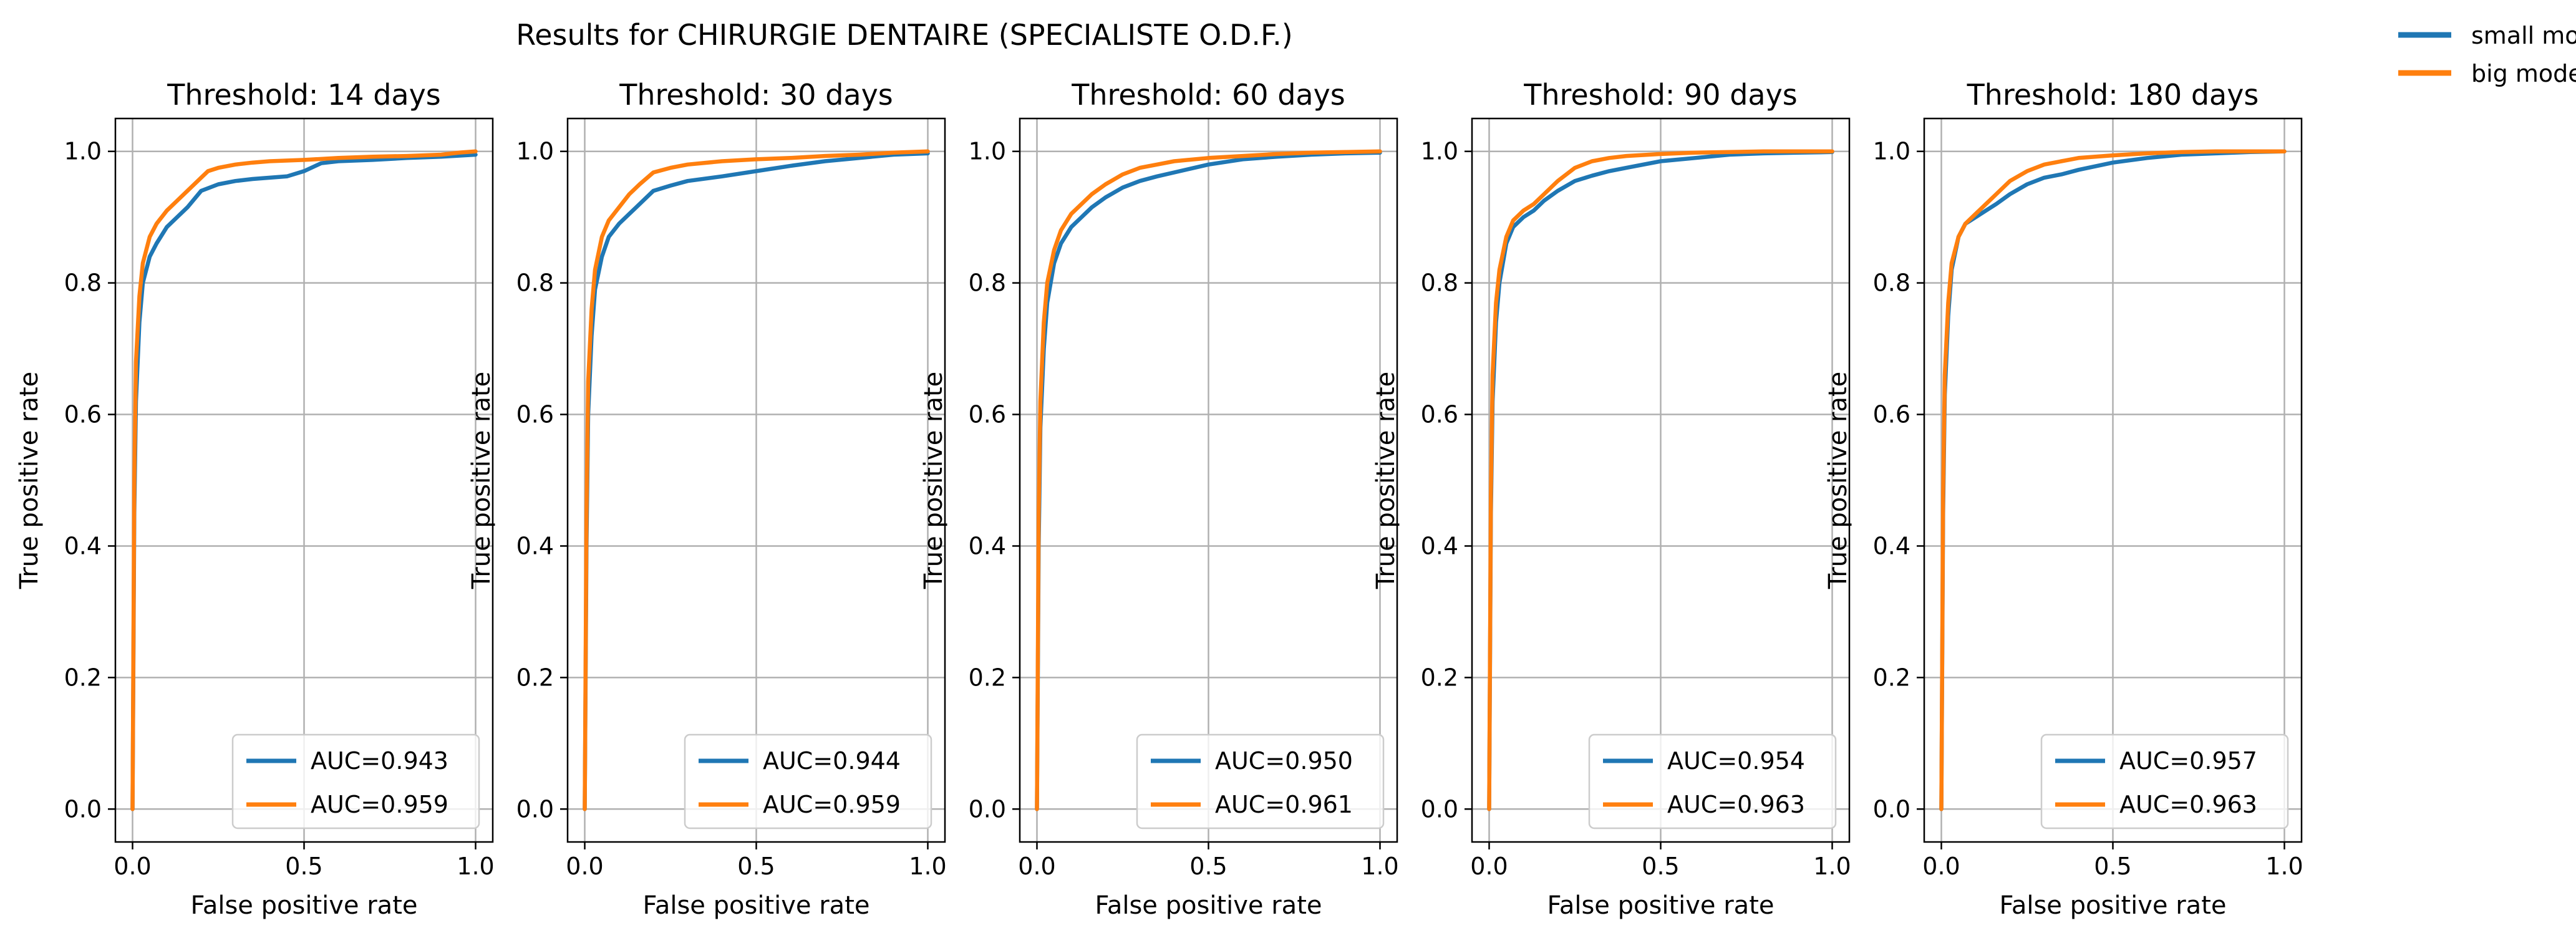  Describe the element at coordinates (1736, 761) in the screenshot. I see `panel-legend-label: AUC=0.954` at that location.